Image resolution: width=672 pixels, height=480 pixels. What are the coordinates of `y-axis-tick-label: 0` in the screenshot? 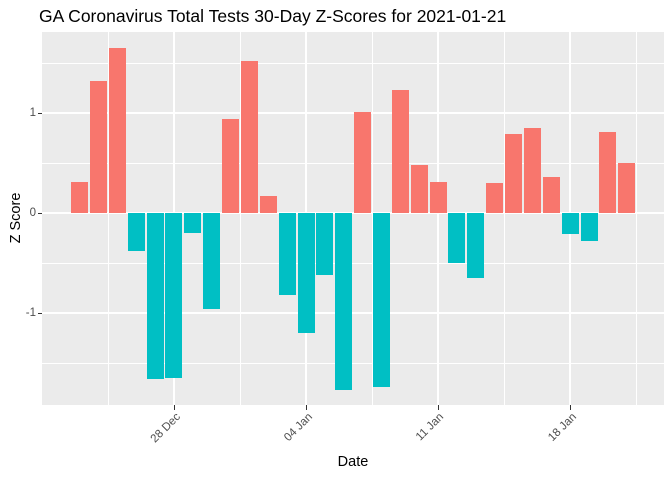 It's located at (32, 213).